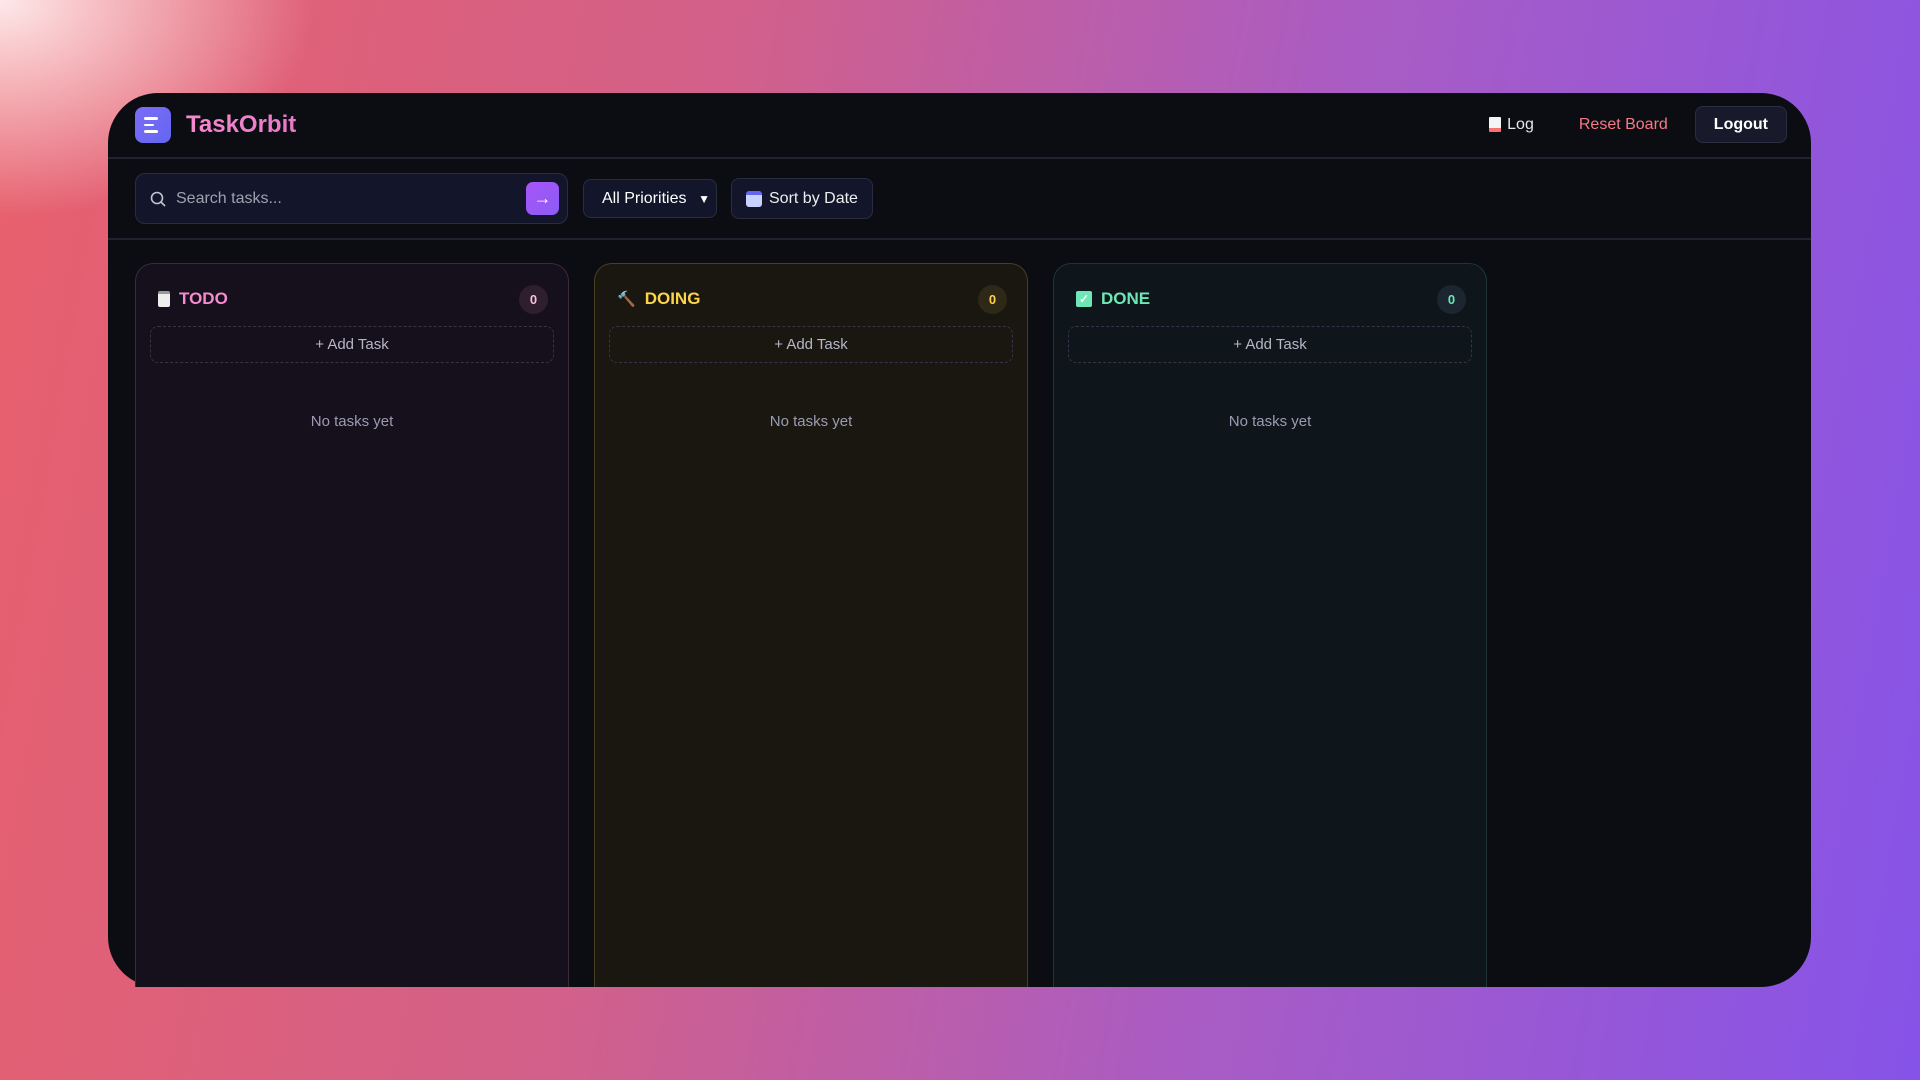  What do you see at coordinates (644, 198) in the screenshot?
I see `priority-selected: All Priorities` at bounding box center [644, 198].